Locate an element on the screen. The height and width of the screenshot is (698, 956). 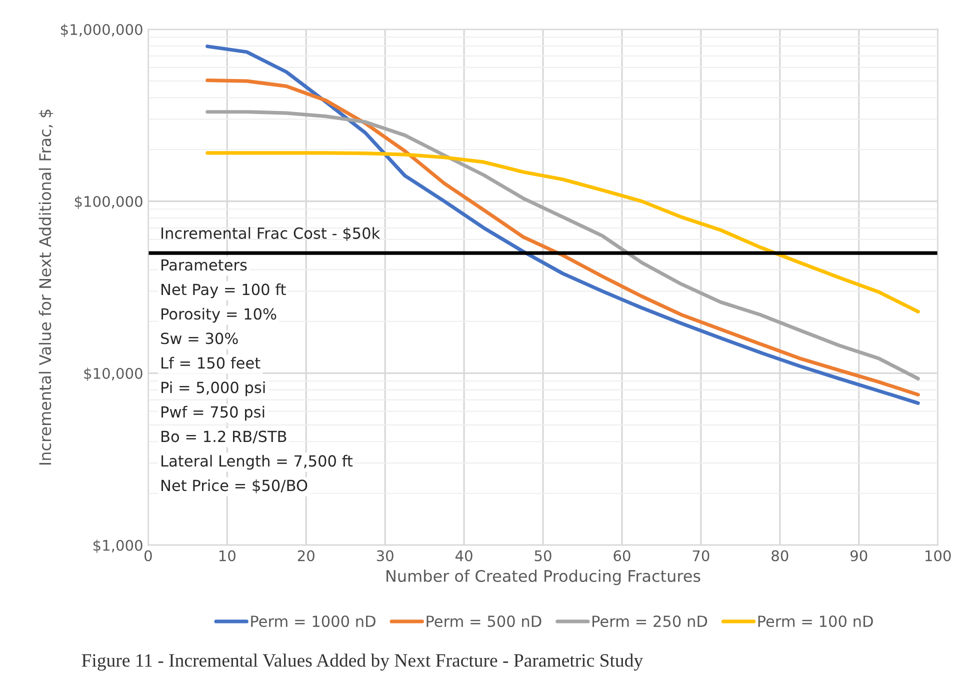
x-axis-title: Number of Created Producing Fractures is located at coordinates (543, 578).